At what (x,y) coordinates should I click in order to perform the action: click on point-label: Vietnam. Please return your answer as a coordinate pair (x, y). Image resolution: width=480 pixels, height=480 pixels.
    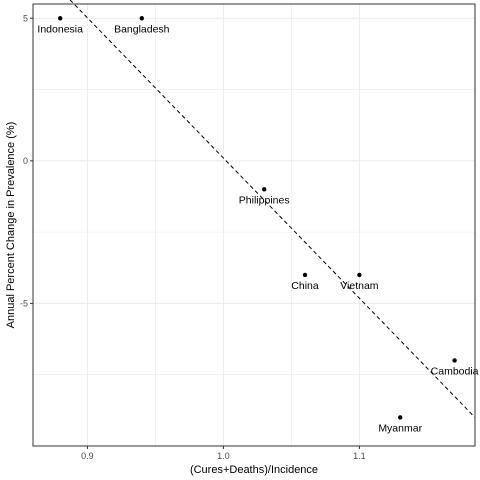
    Looking at the image, I should click on (359, 286).